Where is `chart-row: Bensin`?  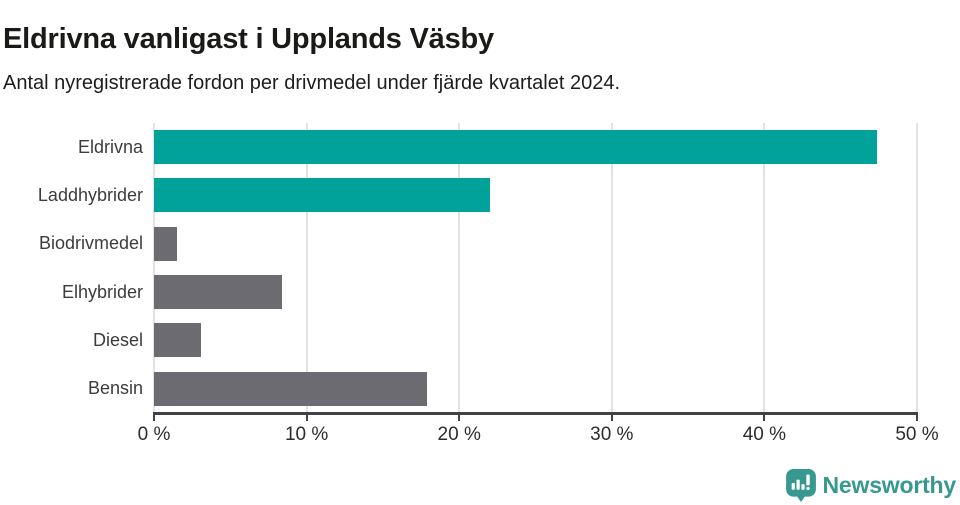 chart-row: Bensin is located at coordinates (458, 389).